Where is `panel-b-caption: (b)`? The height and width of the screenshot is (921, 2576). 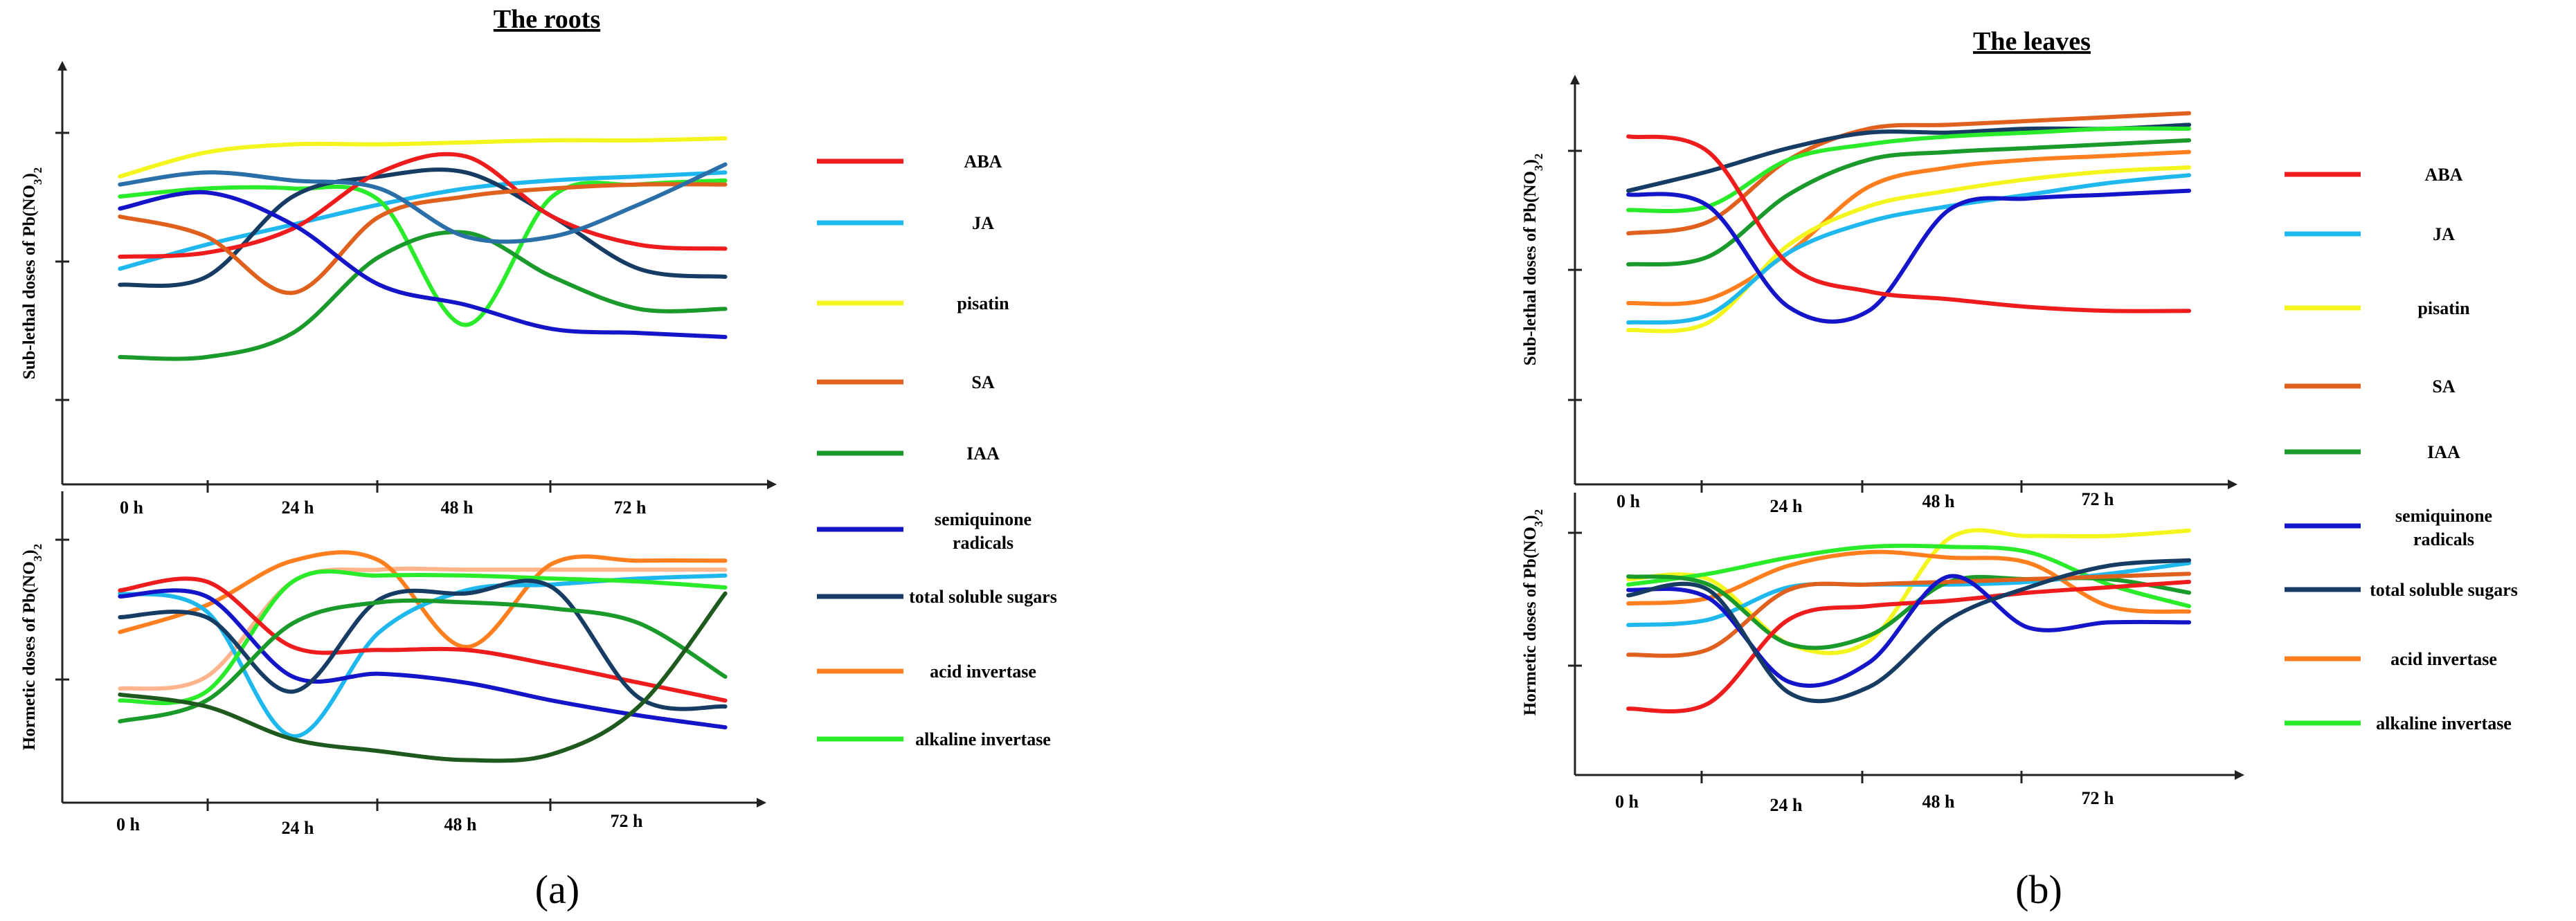
panel-b-caption: (b) is located at coordinates (2038, 889).